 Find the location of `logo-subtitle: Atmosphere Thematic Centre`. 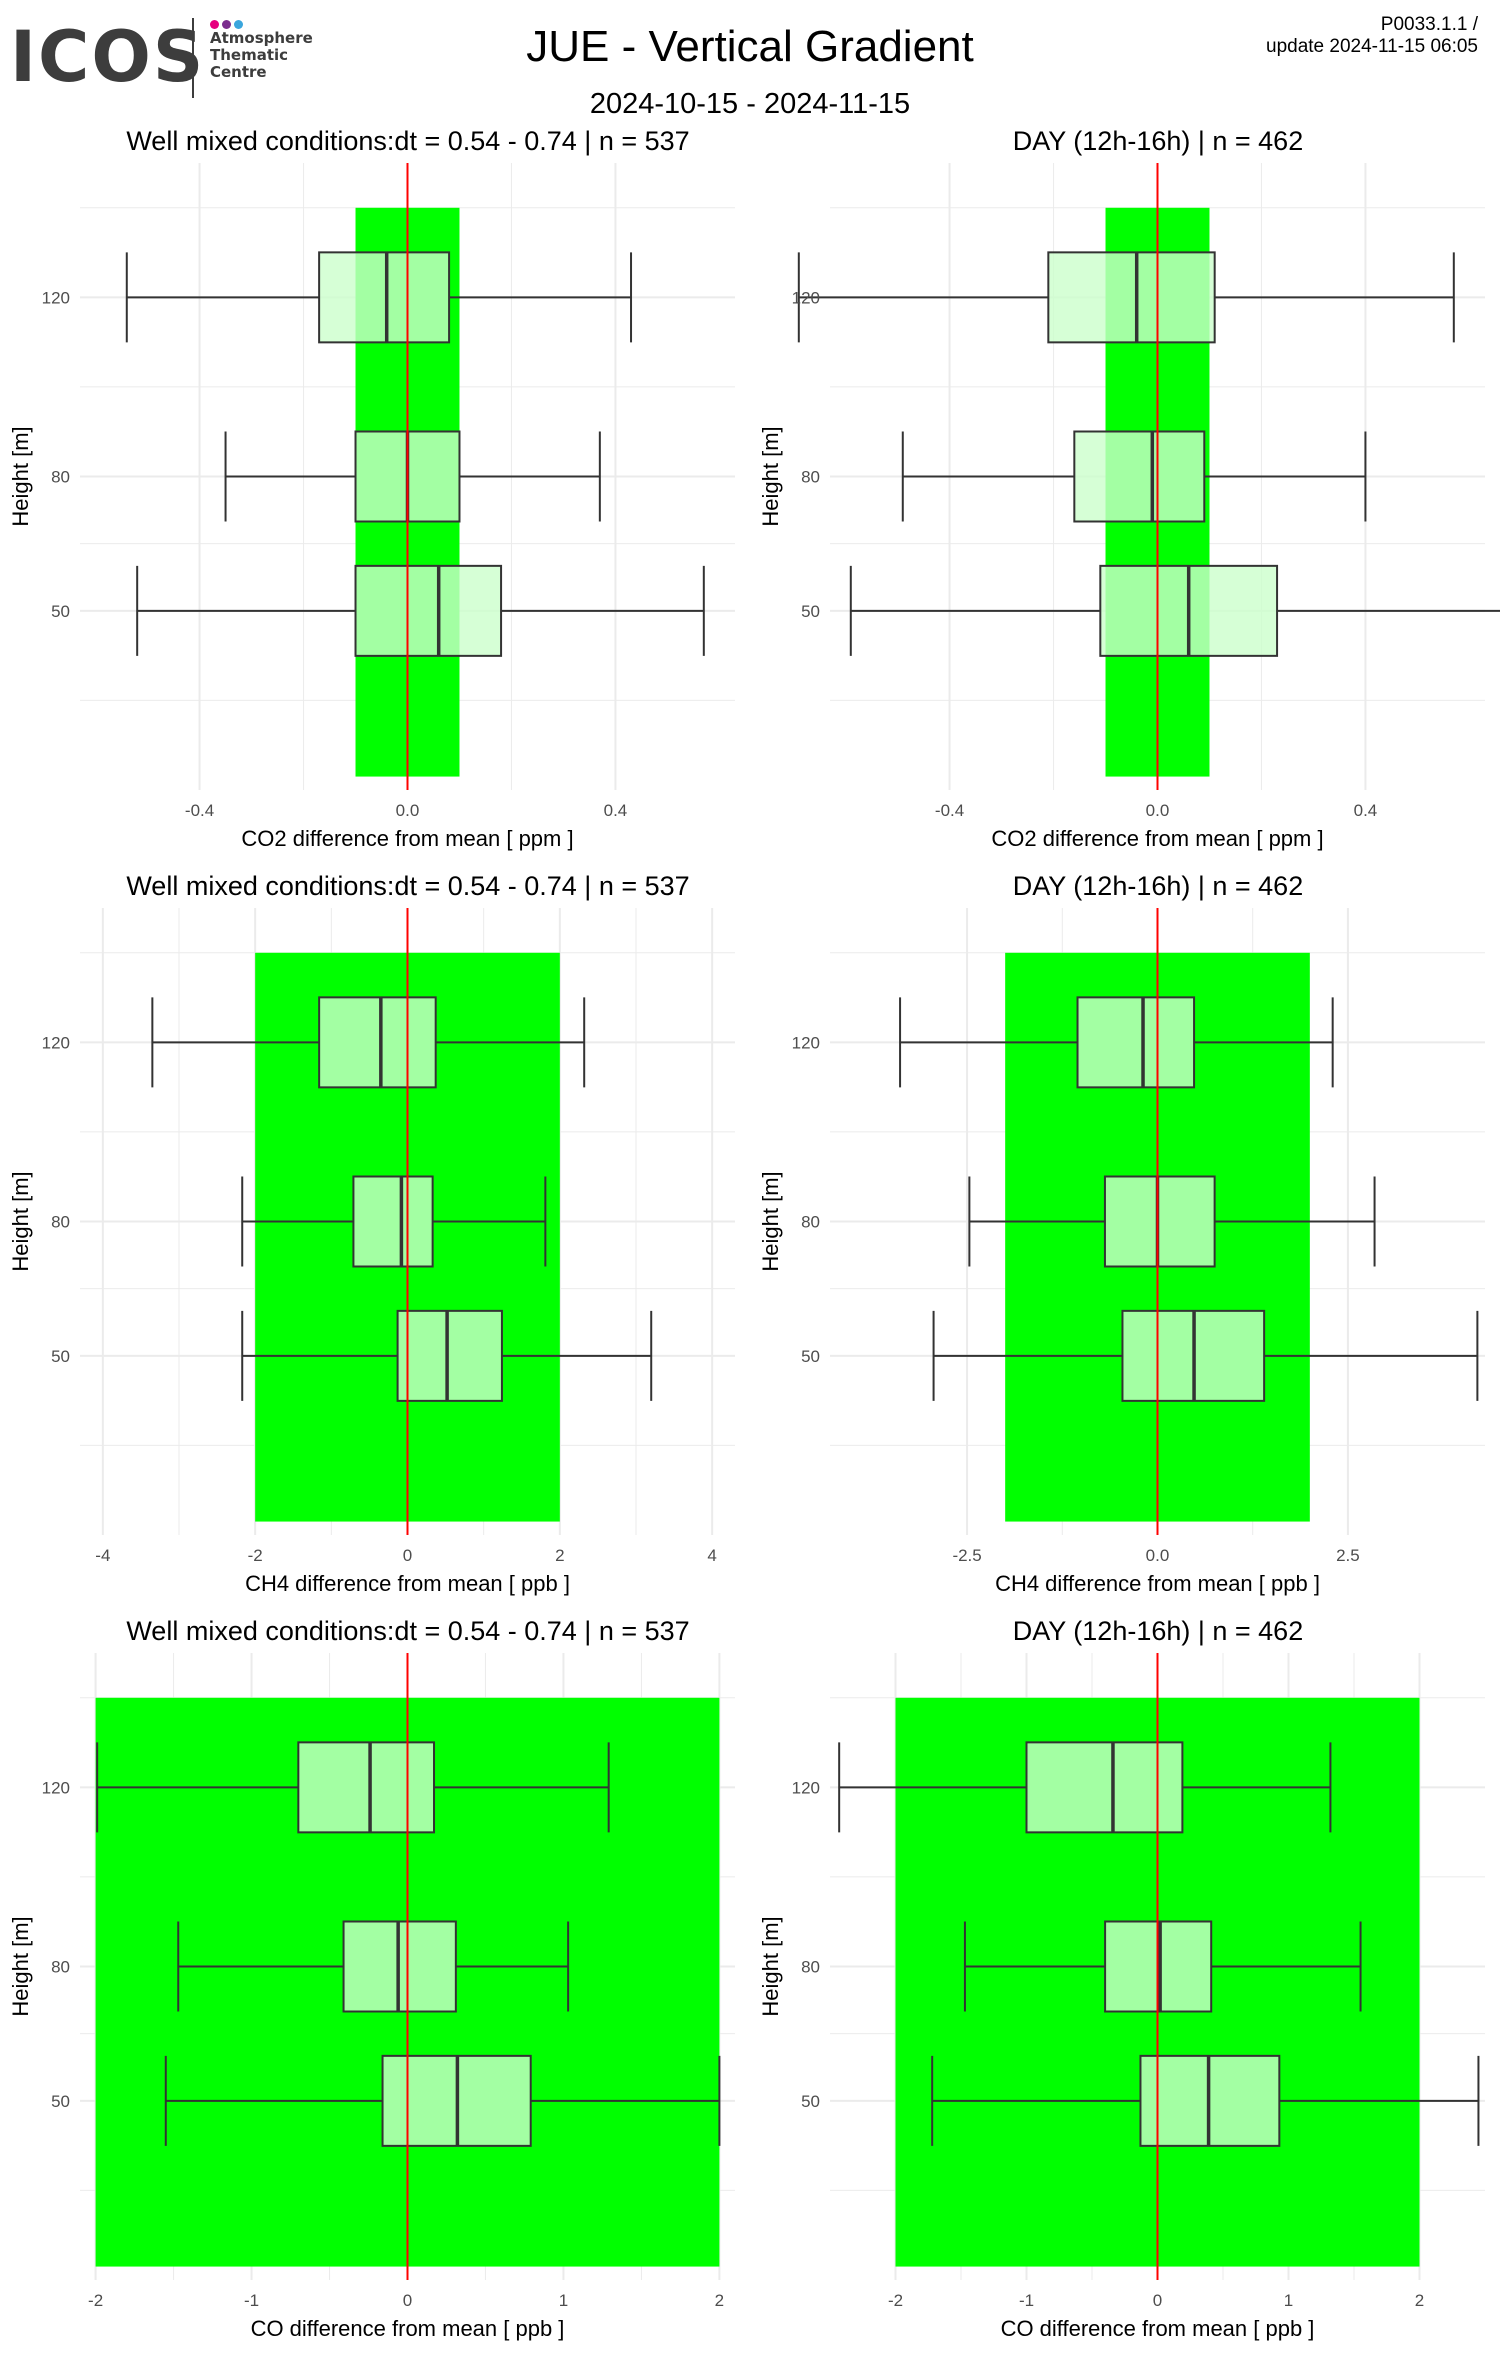

logo-subtitle: Atmosphere Thematic Centre is located at coordinates (261, 55).